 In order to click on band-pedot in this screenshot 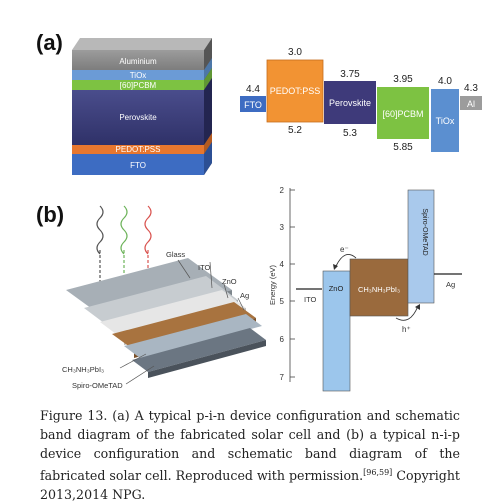, I will do `click(295, 91)`.